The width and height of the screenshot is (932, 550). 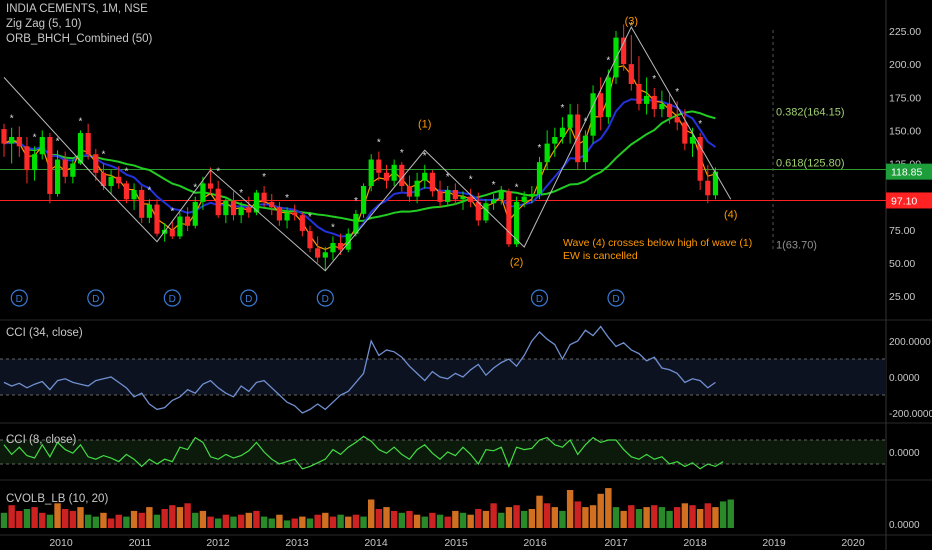 I want to click on cci8-tick-label: 0.0000, so click(x=904, y=453).